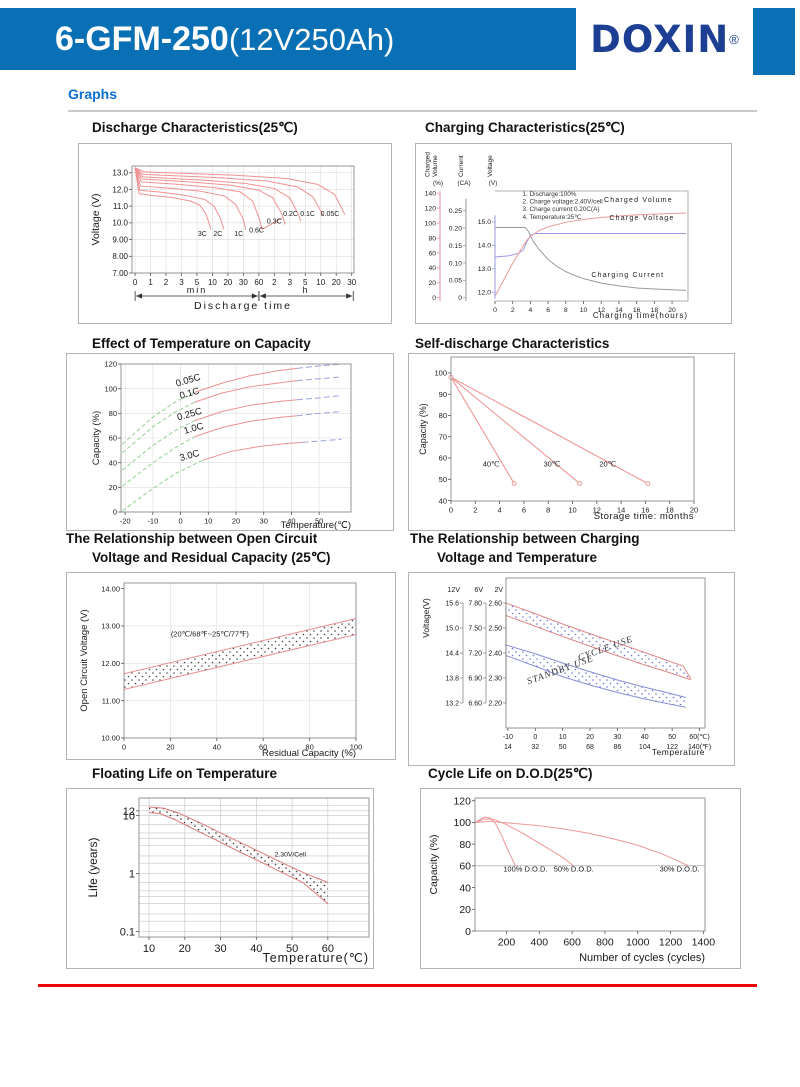 This screenshot has height=1087, width=800. What do you see at coordinates (274, 282) in the screenshot?
I see `svg-text: 2` at bounding box center [274, 282].